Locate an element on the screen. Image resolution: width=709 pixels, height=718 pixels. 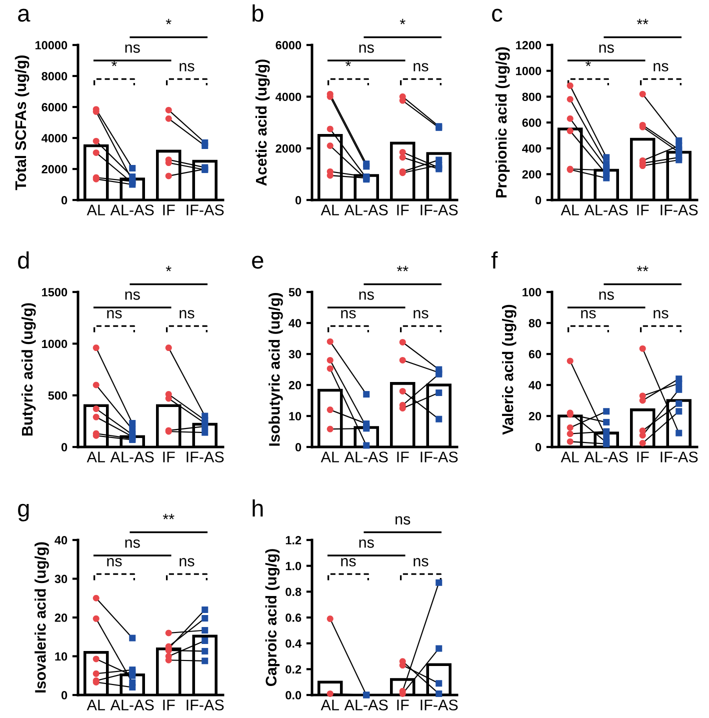
y-axis-title: Isobutyric acid (ug/g) is located at coordinates (275, 369).